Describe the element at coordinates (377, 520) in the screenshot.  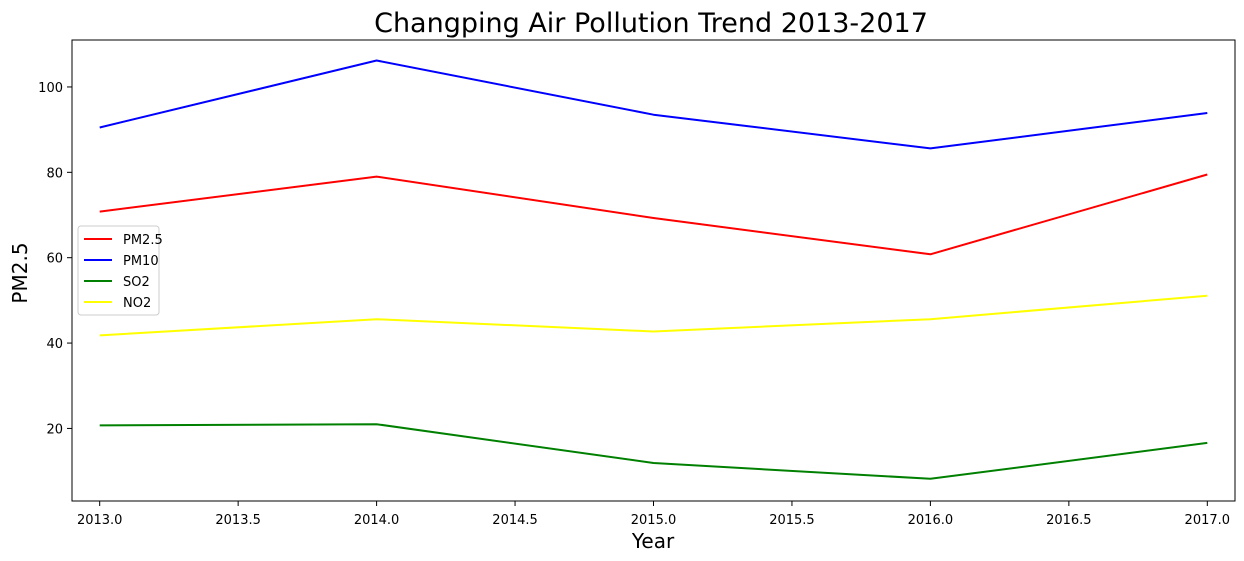
I see `x-tick-label: 2014.0` at that location.